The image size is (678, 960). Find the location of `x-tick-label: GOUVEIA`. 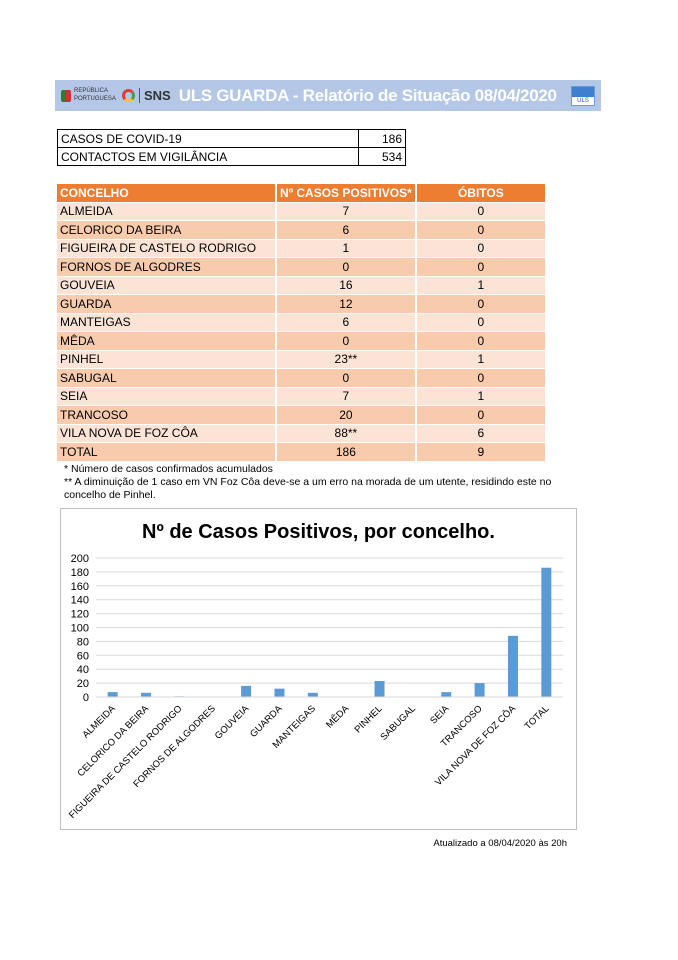

x-tick-label: GOUVEIA is located at coordinates (232, 722).